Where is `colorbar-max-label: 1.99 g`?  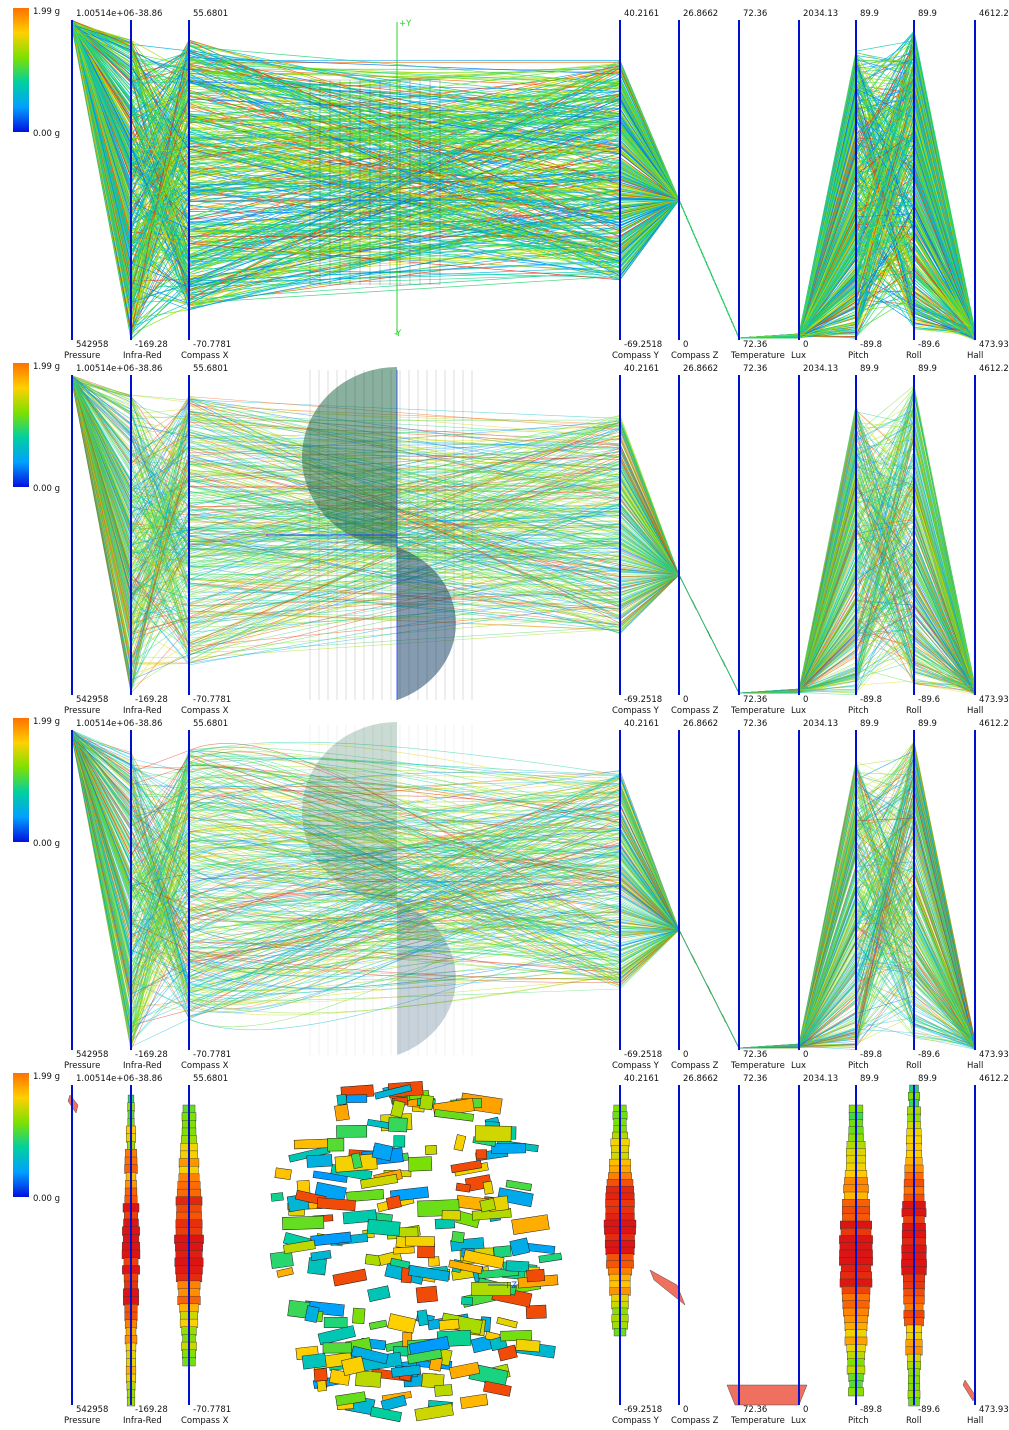
colorbar-max-label: 1.99 g is located at coordinates (46, 12).